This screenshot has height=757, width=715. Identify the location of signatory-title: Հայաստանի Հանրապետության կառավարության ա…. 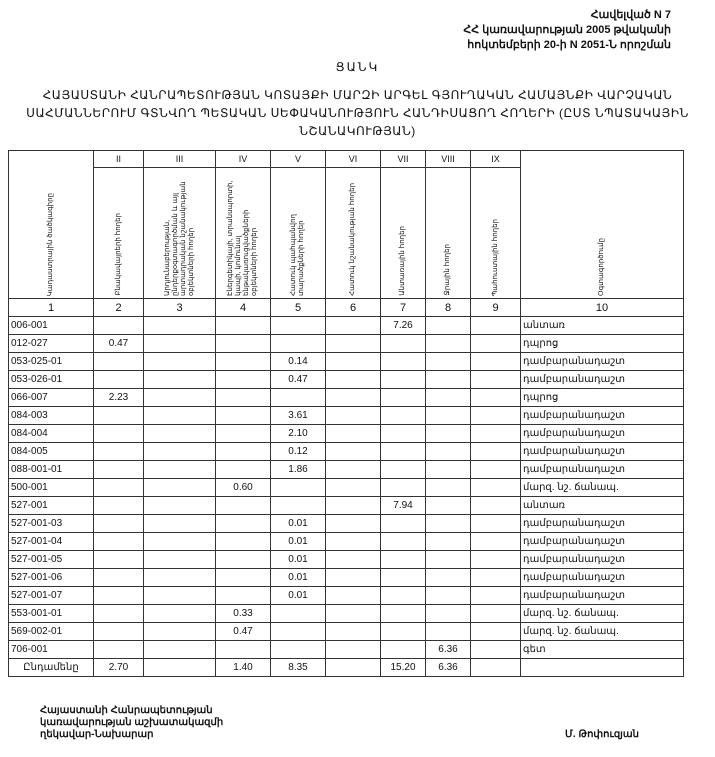
(131, 723).